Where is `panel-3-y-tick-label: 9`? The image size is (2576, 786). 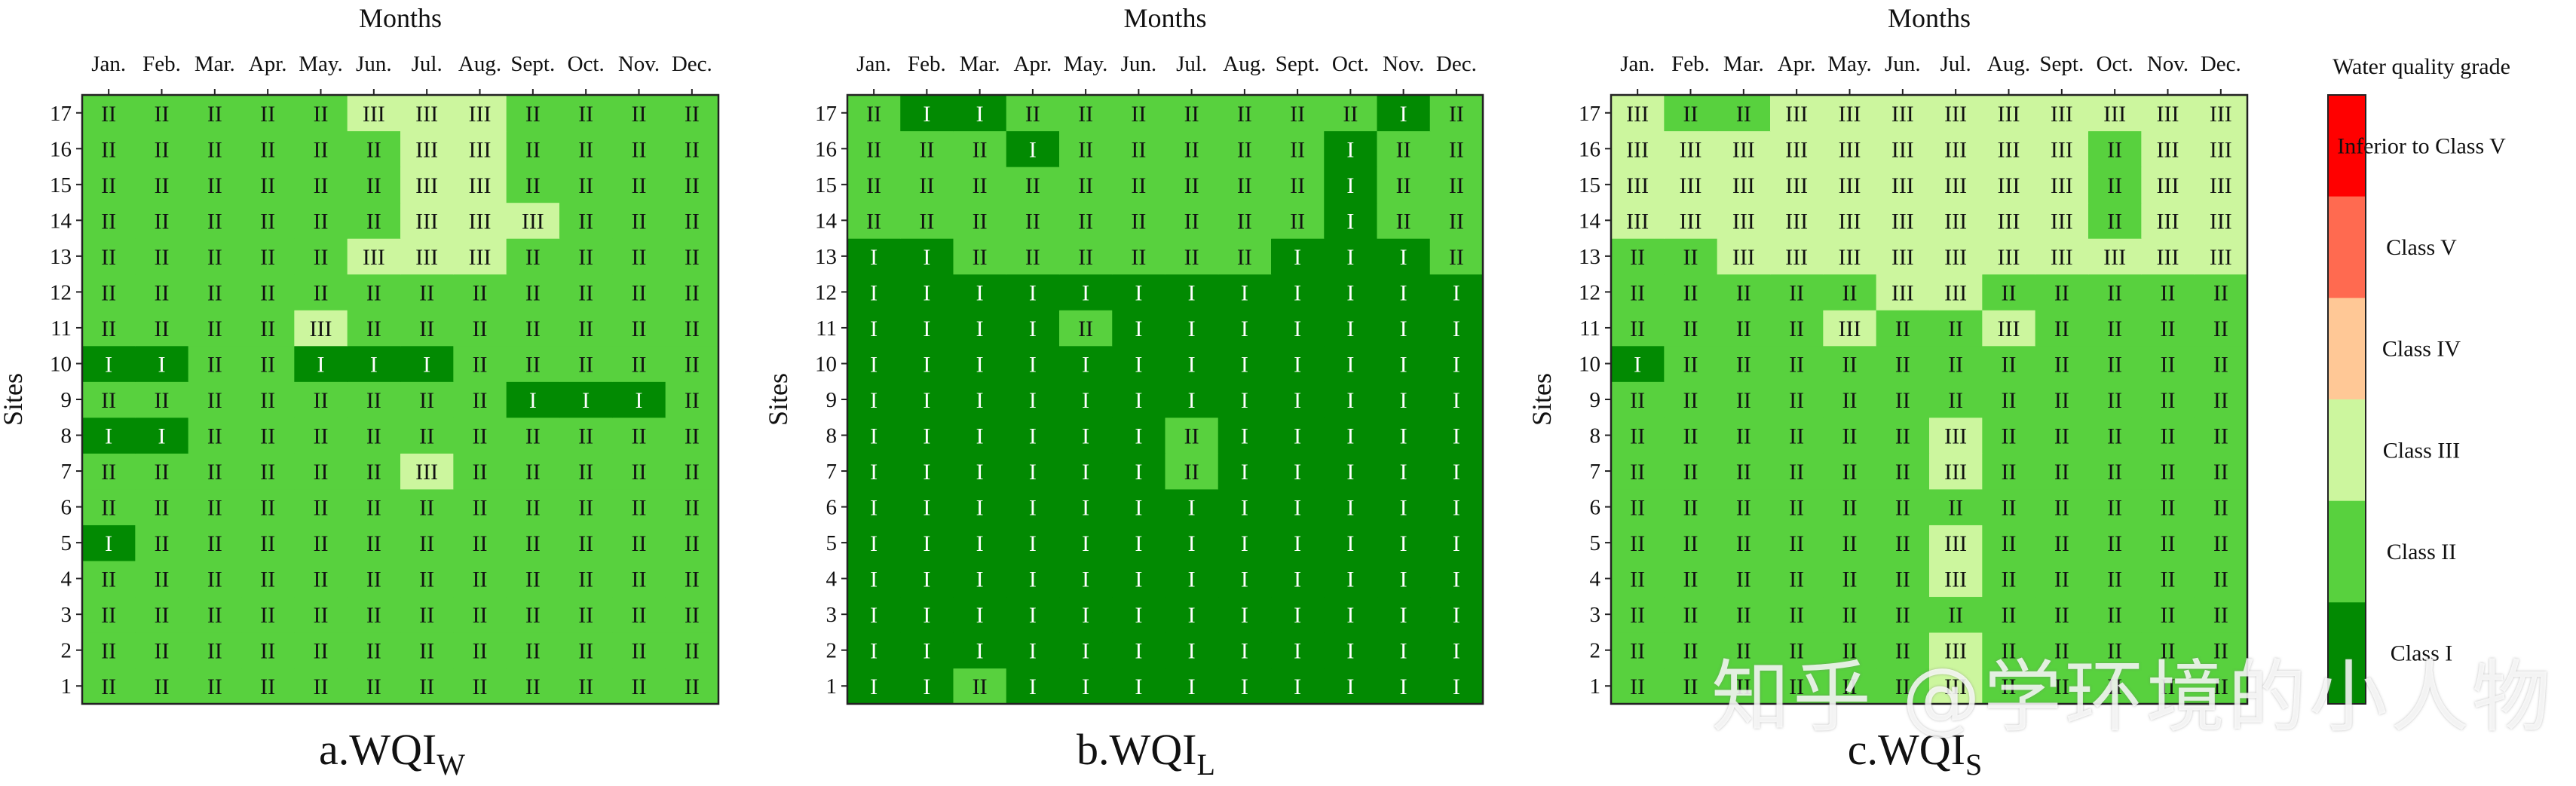 panel-3-y-tick-label: 9 is located at coordinates (1595, 400).